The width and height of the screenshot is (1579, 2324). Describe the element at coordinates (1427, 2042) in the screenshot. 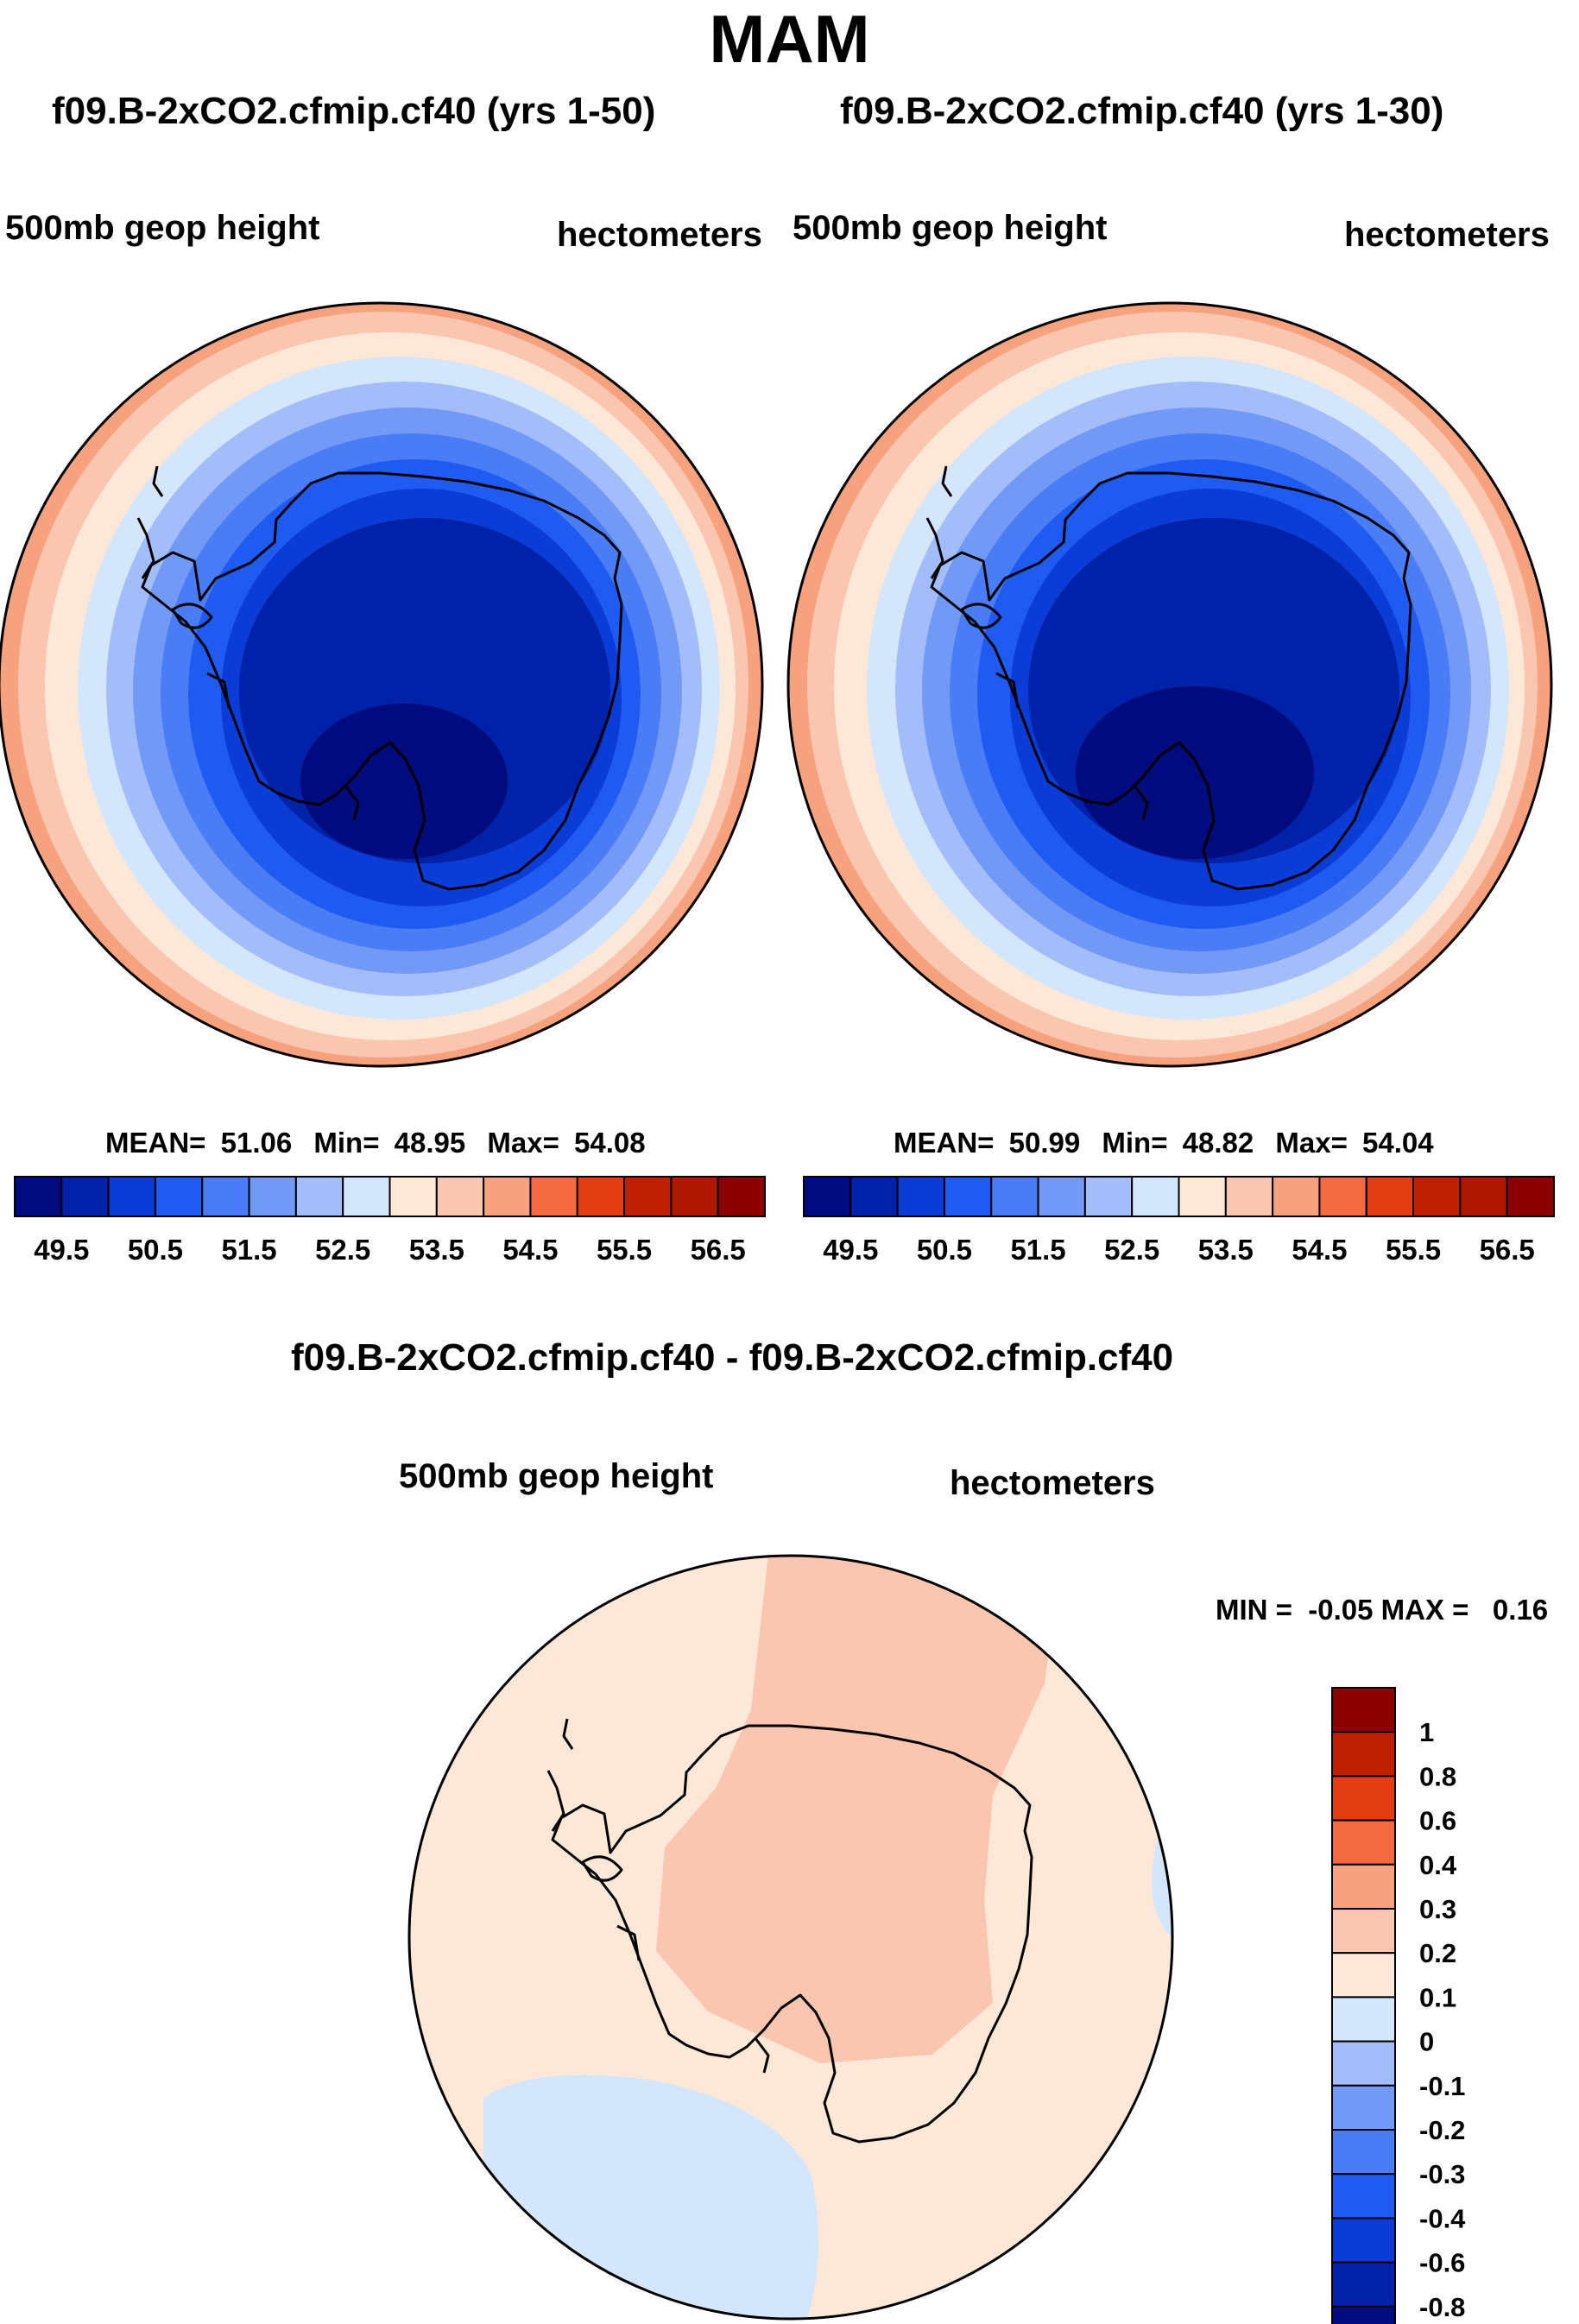

I see `diff-colorbar-label: 0` at that location.